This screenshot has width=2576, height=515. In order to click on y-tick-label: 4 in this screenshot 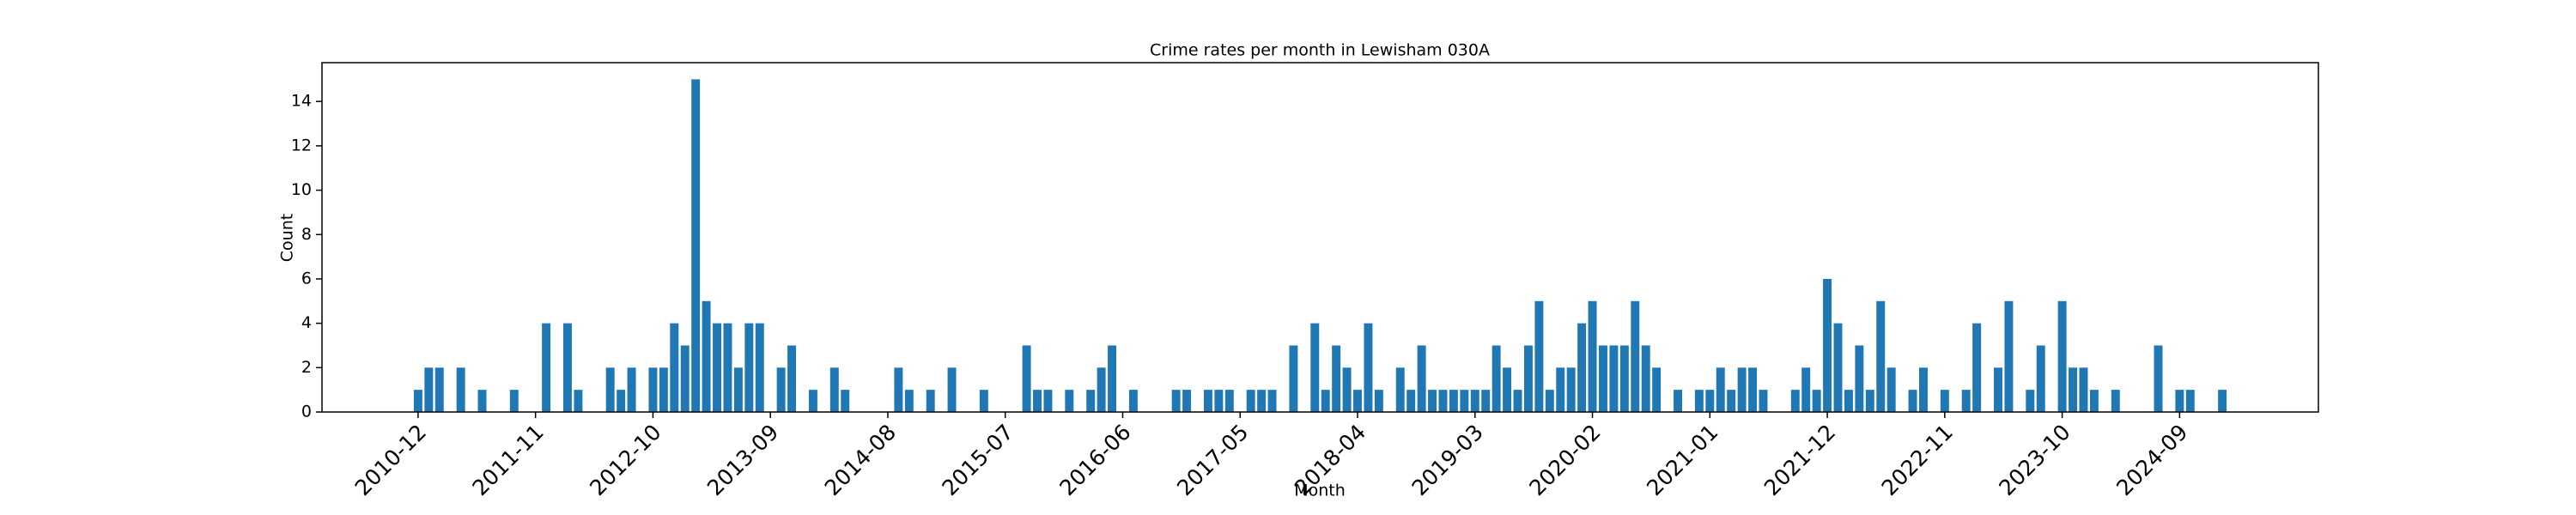, I will do `click(306, 322)`.